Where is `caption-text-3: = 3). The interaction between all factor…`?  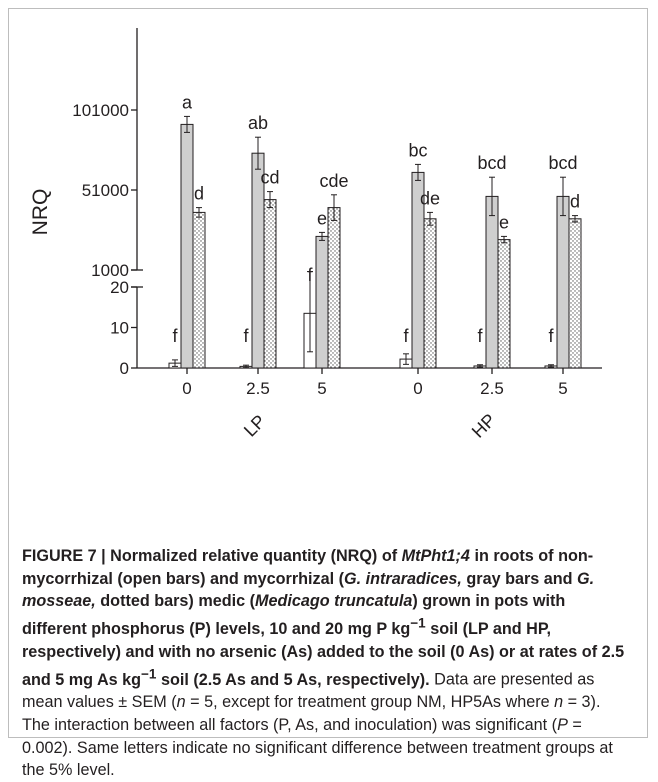
caption-text-3: = 3). The interaction between all factor… is located at coordinates (311, 713).